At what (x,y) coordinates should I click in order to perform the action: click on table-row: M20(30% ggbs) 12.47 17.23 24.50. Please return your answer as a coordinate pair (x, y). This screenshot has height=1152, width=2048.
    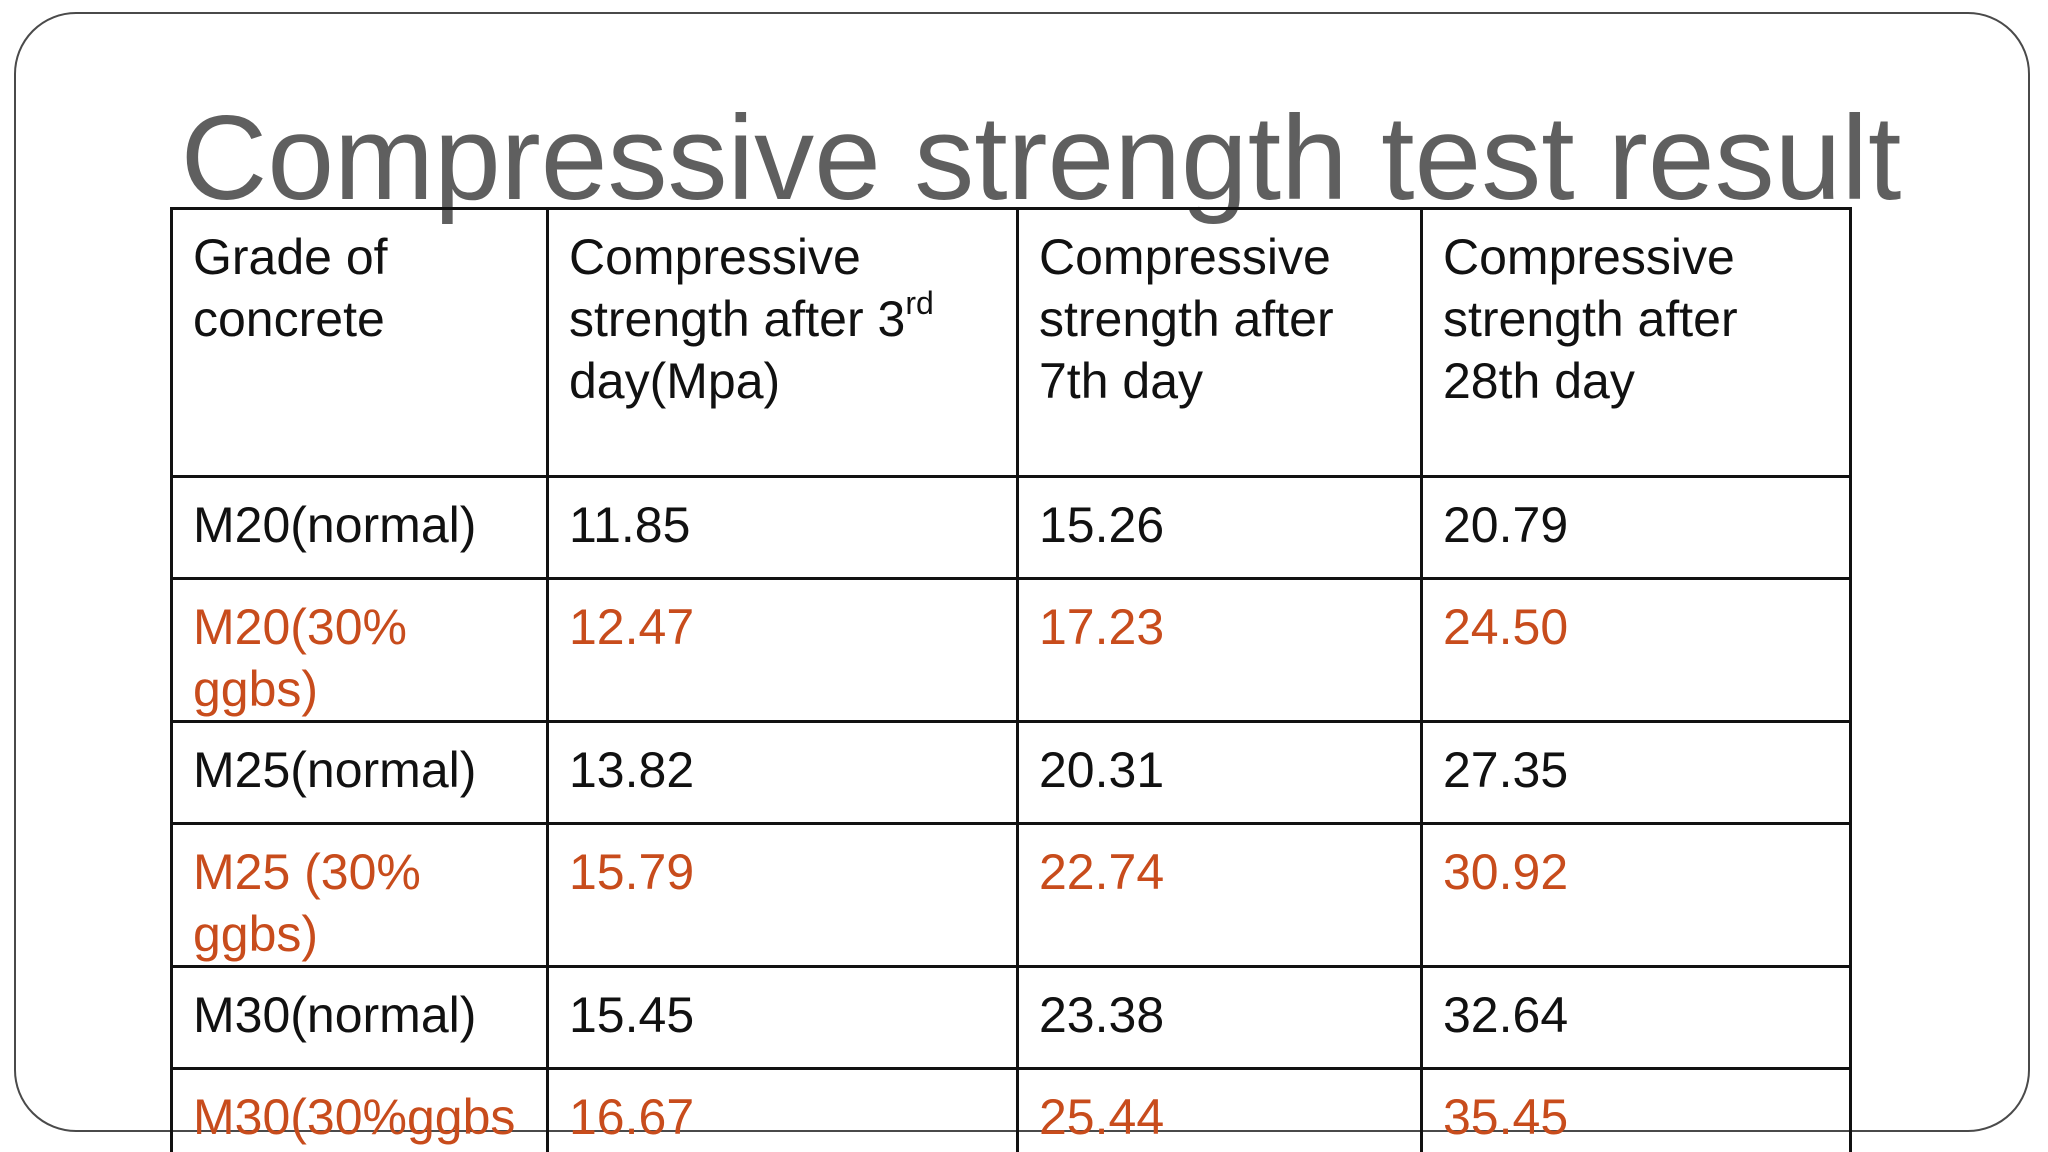
    Looking at the image, I should click on (1011, 650).